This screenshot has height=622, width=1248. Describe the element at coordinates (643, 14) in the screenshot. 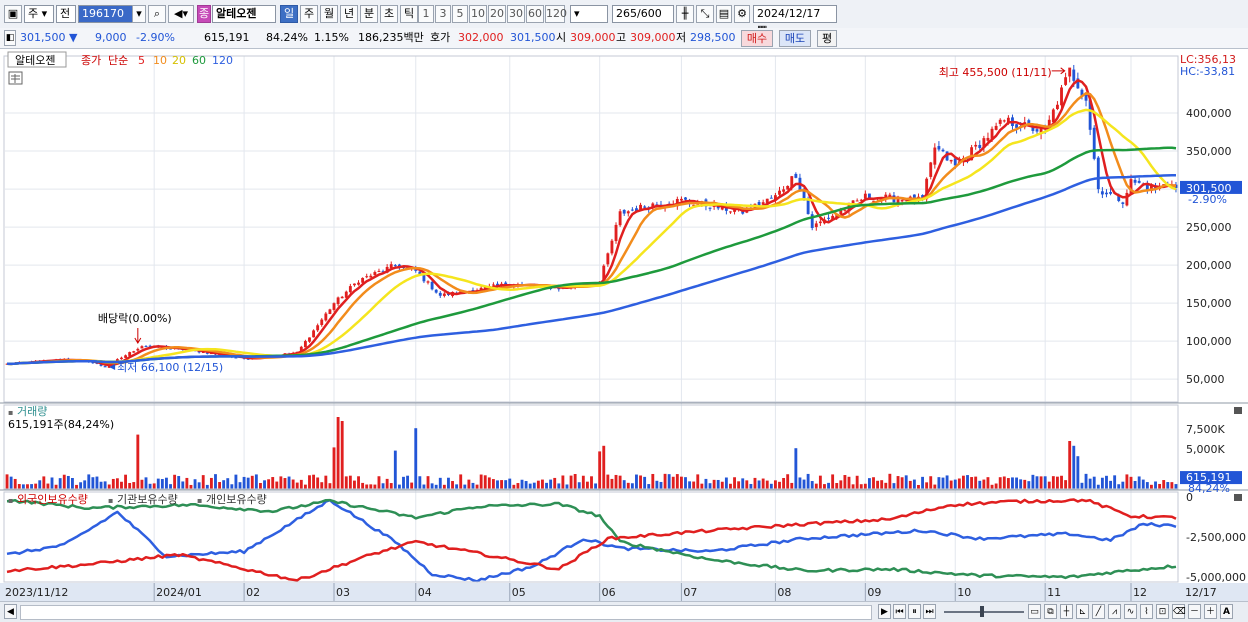

I see `count-field: 265/600` at that location.